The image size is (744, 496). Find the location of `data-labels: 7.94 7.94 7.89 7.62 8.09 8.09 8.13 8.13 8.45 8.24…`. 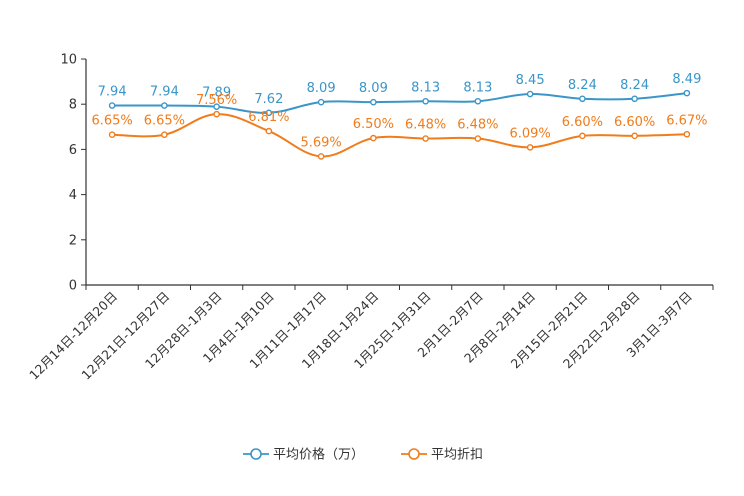

data-labels: 7.94 7.94 7.89 7.62 8.09 8.09 8.13 8.13 8.45 8.24… is located at coordinates (399, 111).